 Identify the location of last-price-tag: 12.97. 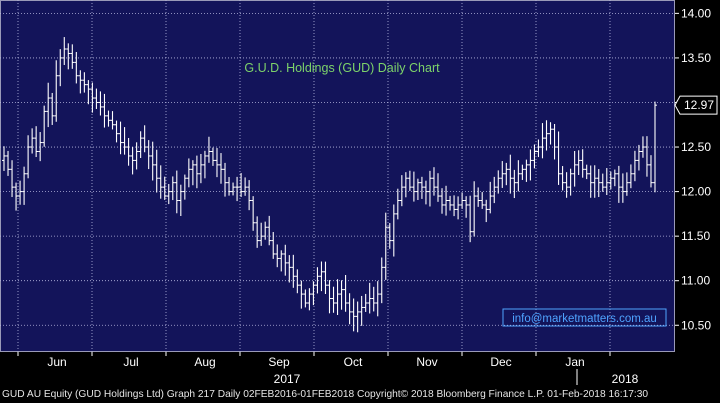
(696, 105).